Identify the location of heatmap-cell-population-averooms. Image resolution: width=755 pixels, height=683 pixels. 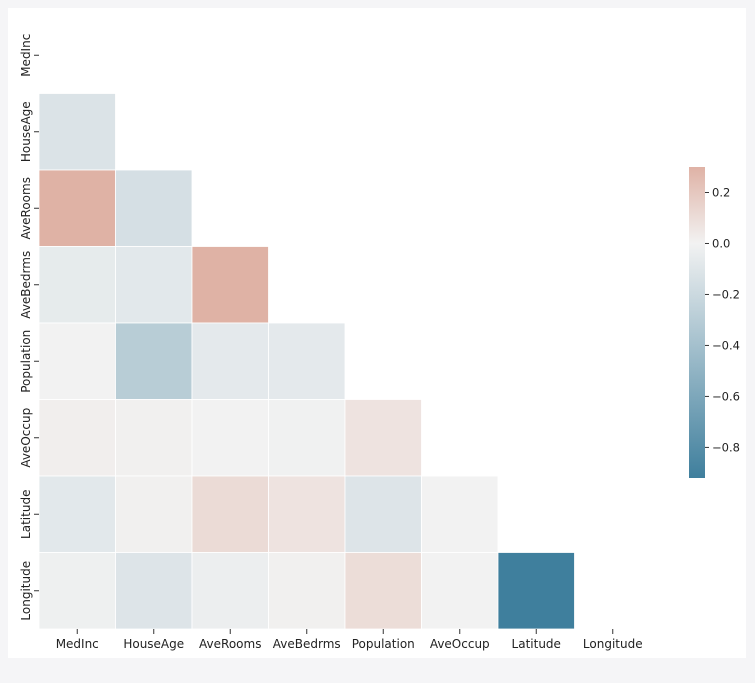
(230, 361).